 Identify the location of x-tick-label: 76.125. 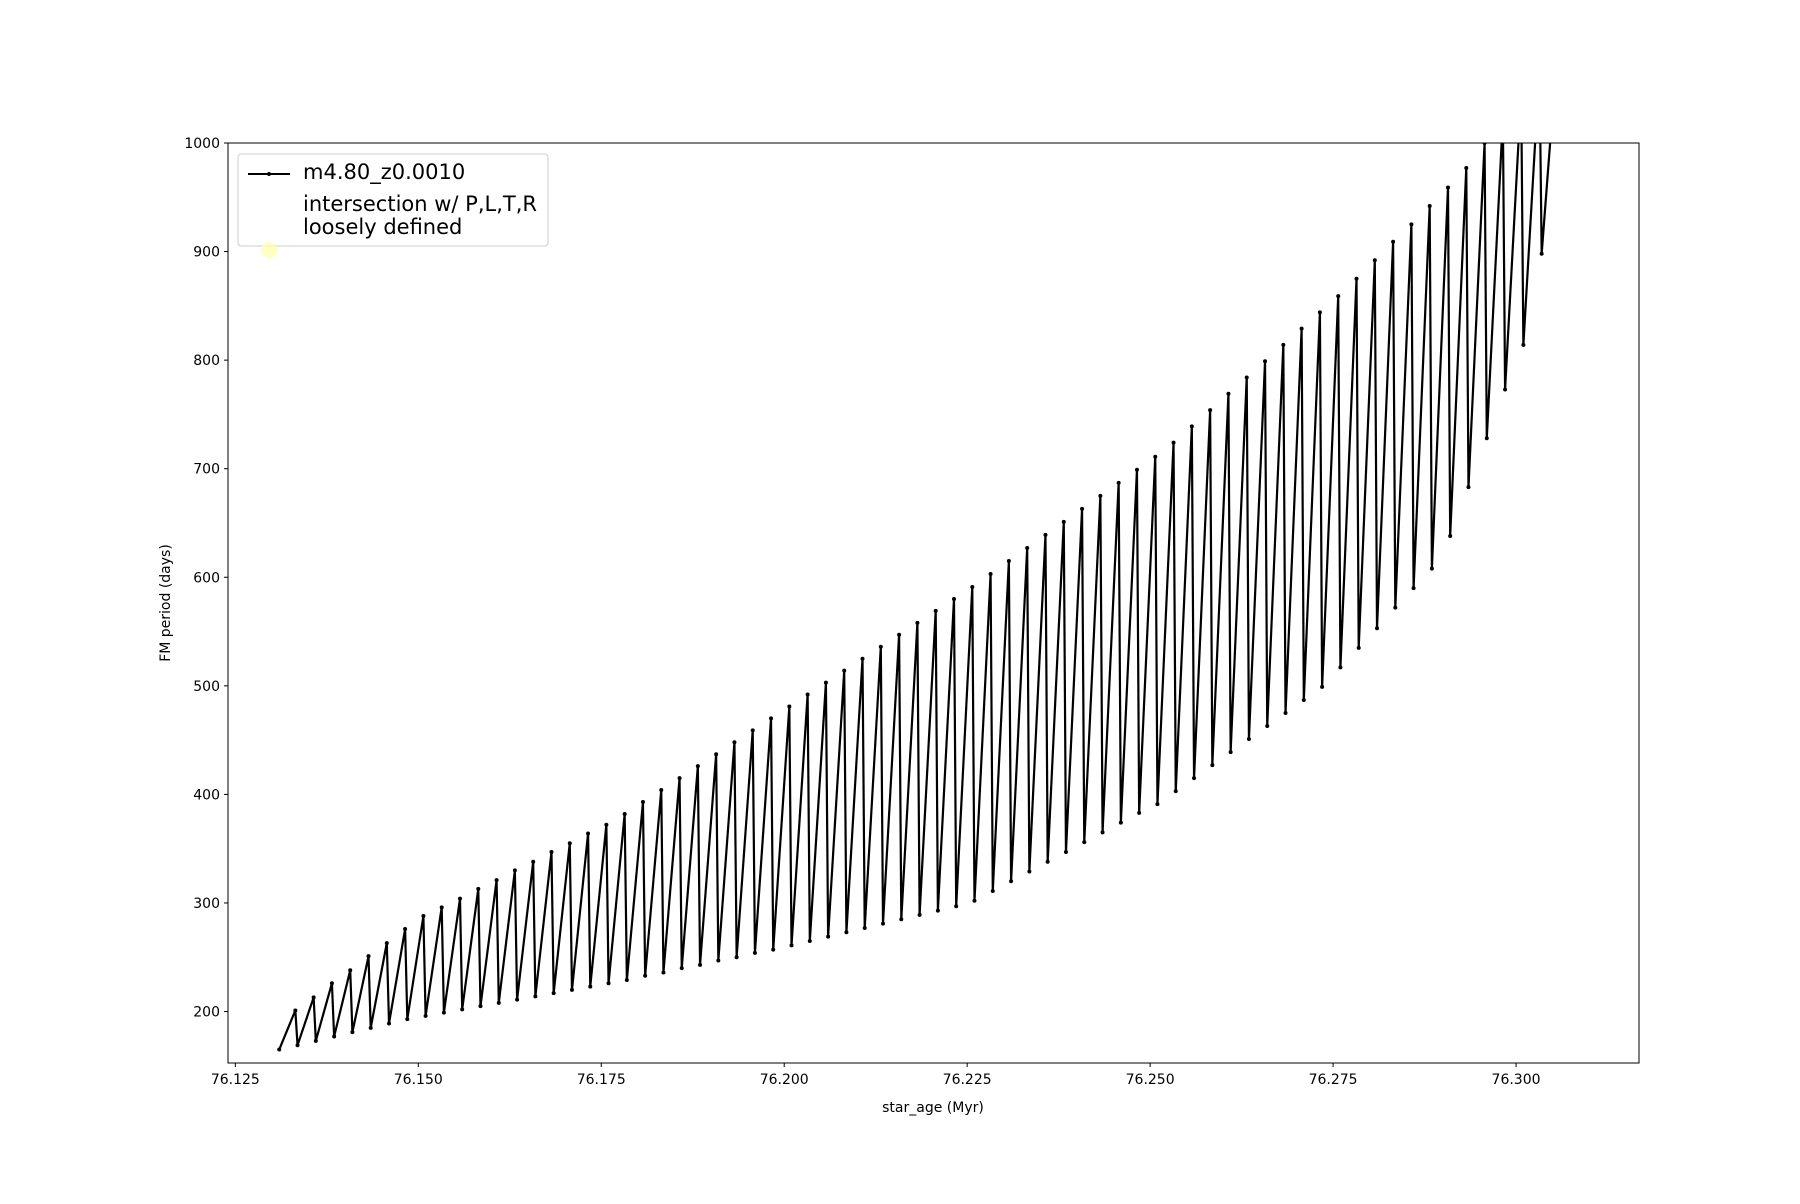
(235, 1080).